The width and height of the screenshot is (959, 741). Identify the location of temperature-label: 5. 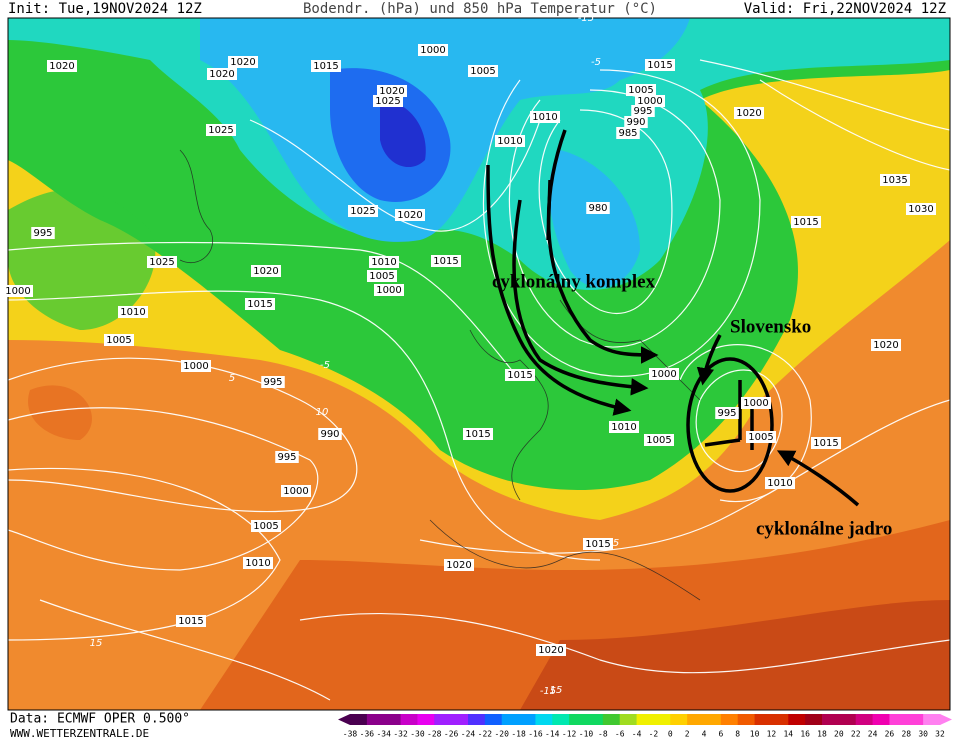
(616, 543).